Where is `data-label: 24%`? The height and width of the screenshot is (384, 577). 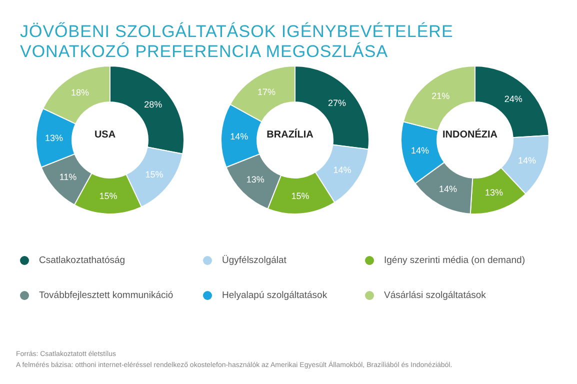
data-label: 24% is located at coordinates (513, 99).